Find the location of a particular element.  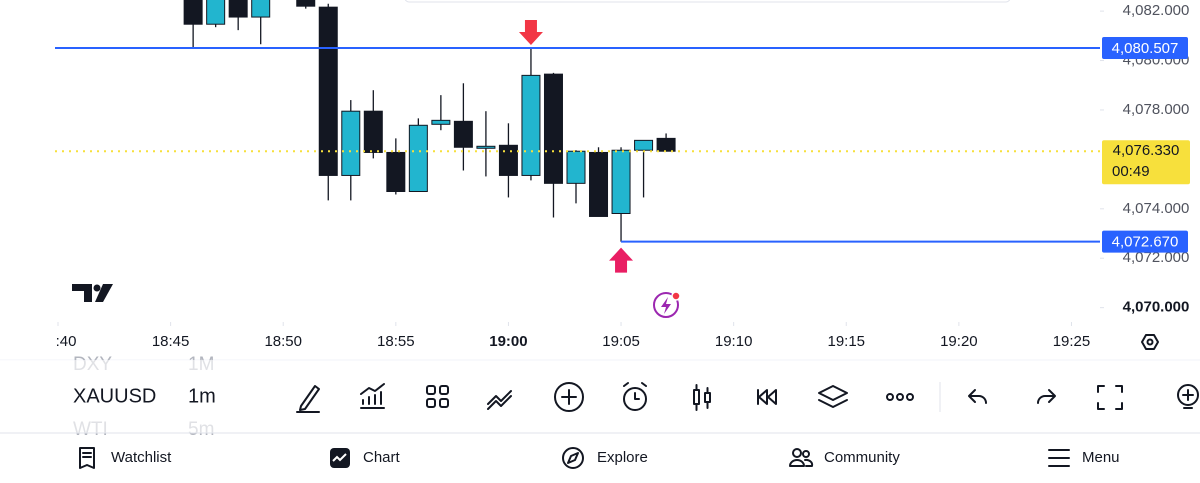

templates-tool is located at coordinates (437, 396).